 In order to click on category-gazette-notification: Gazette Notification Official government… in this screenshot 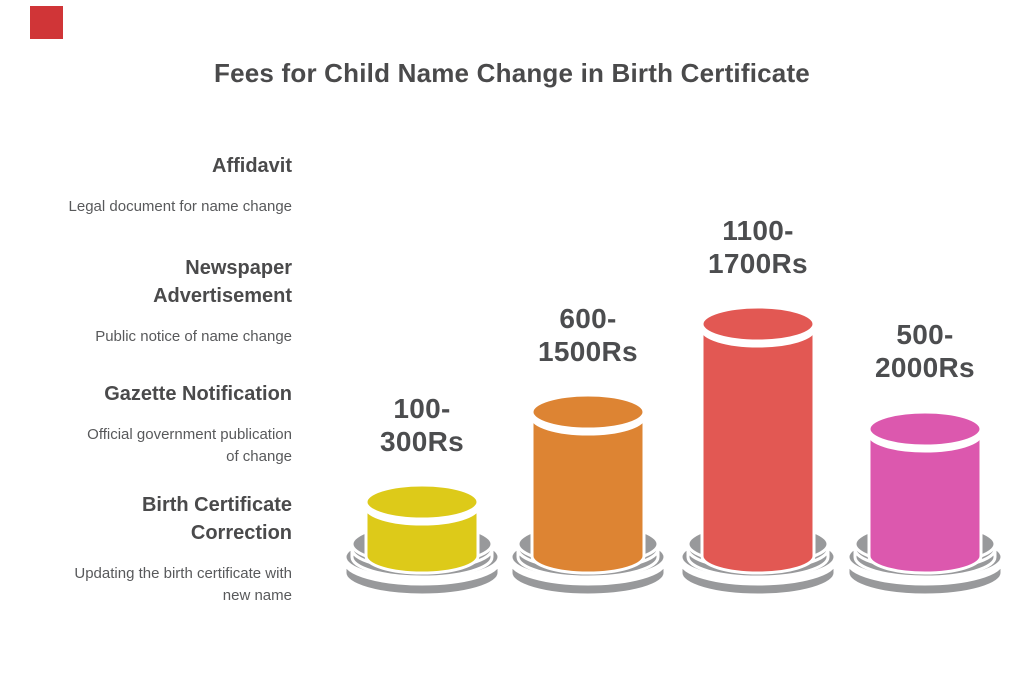, I will do `click(157, 424)`.